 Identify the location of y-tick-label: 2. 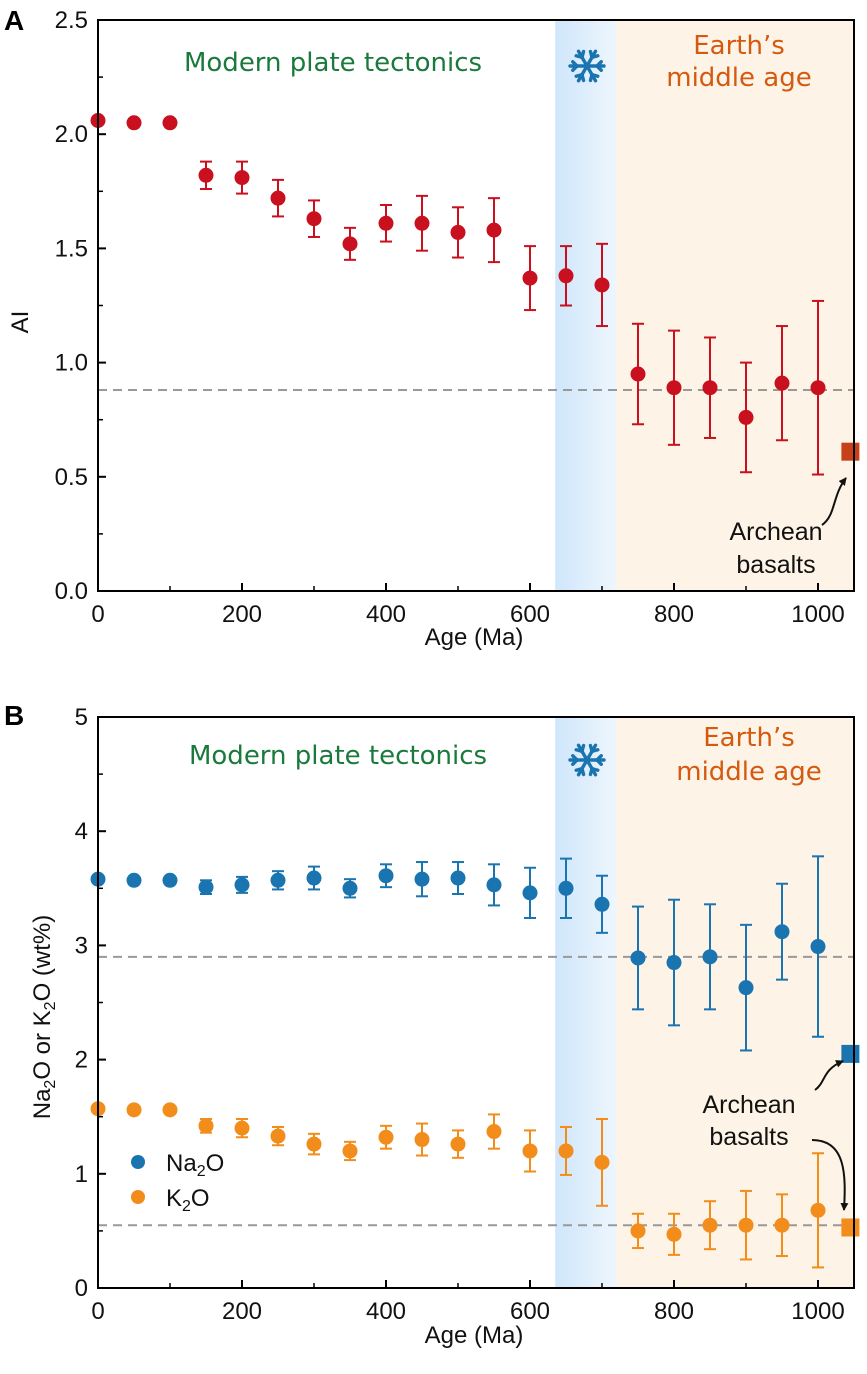
(81, 1060).